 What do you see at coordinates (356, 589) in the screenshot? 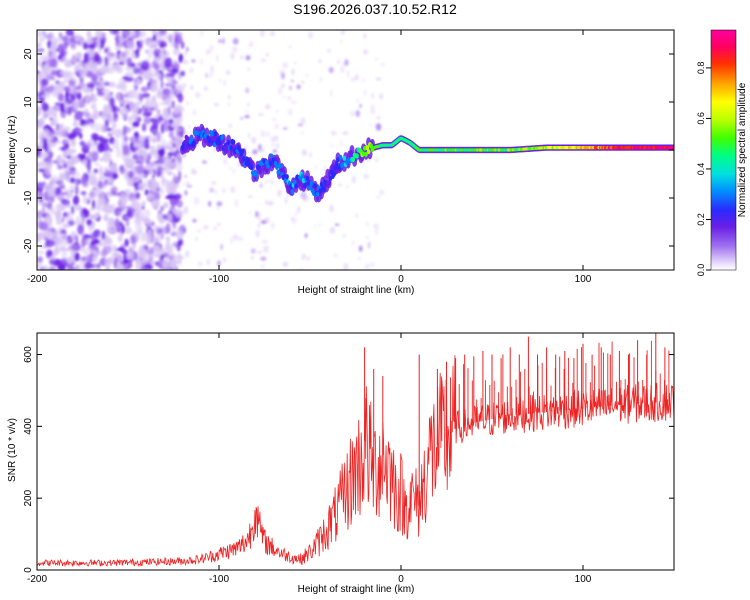
I see `snr-x-label: Height of straight line (km)` at bounding box center [356, 589].